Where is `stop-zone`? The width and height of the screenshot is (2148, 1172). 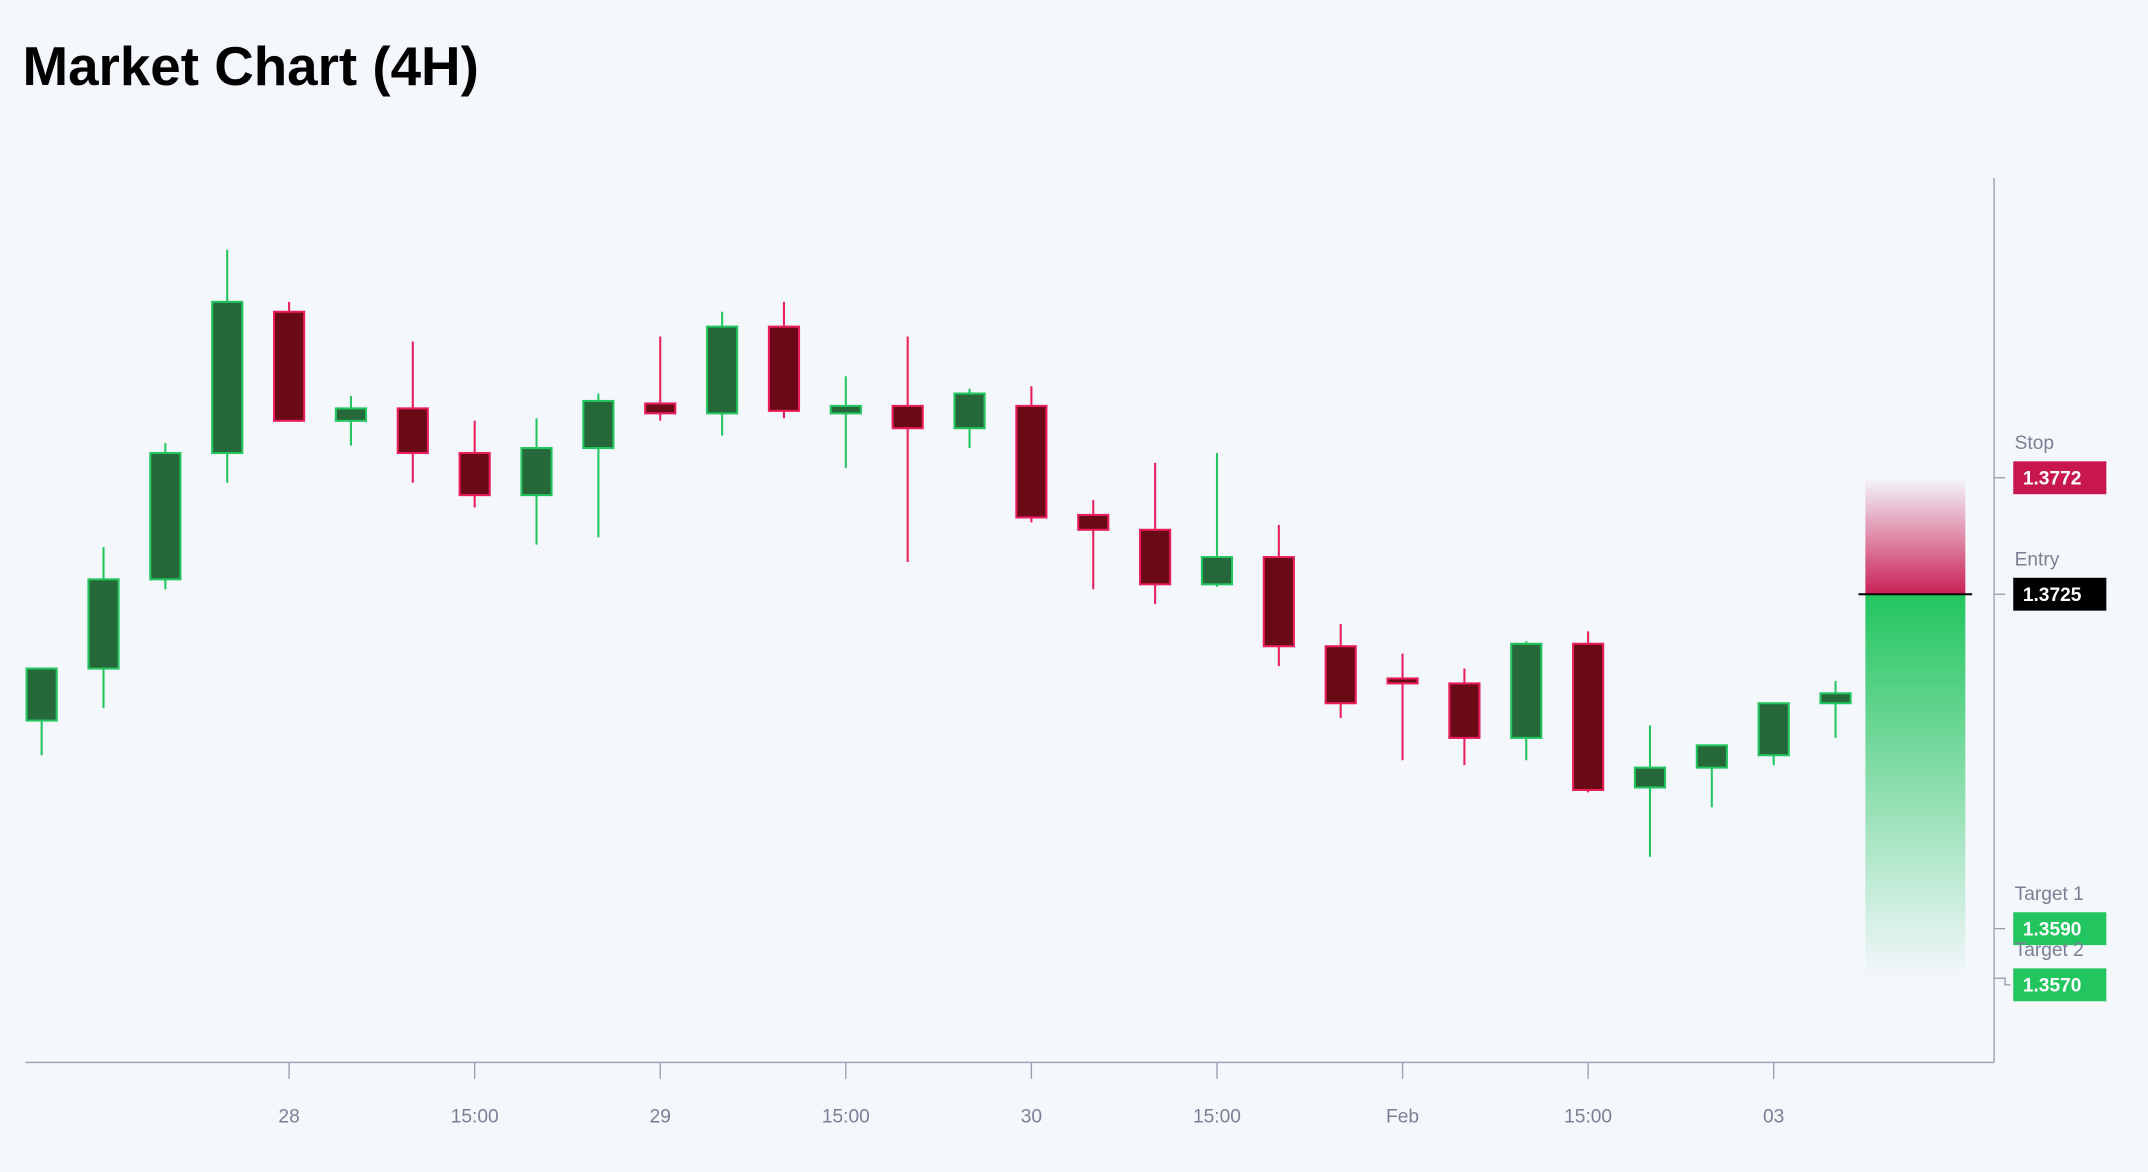
stop-zone is located at coordinates (1915, 536).